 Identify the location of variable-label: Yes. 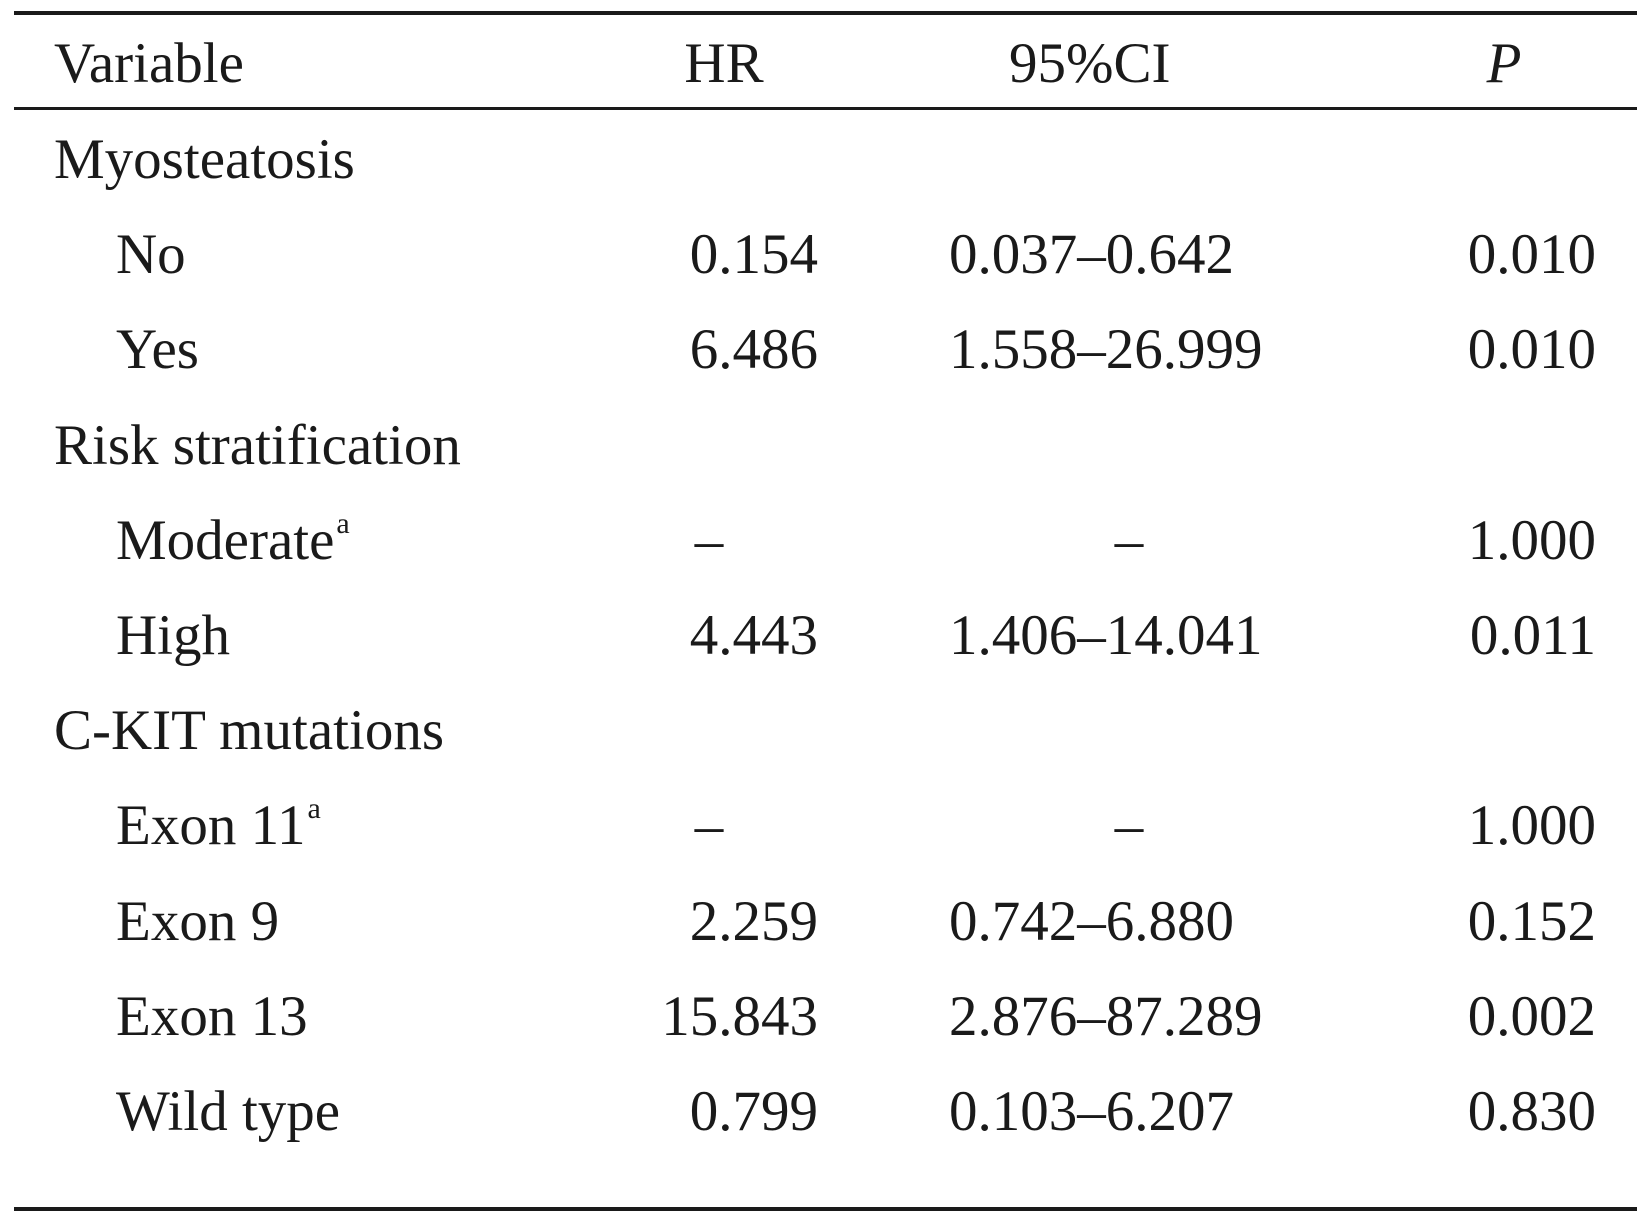
(157, 350).